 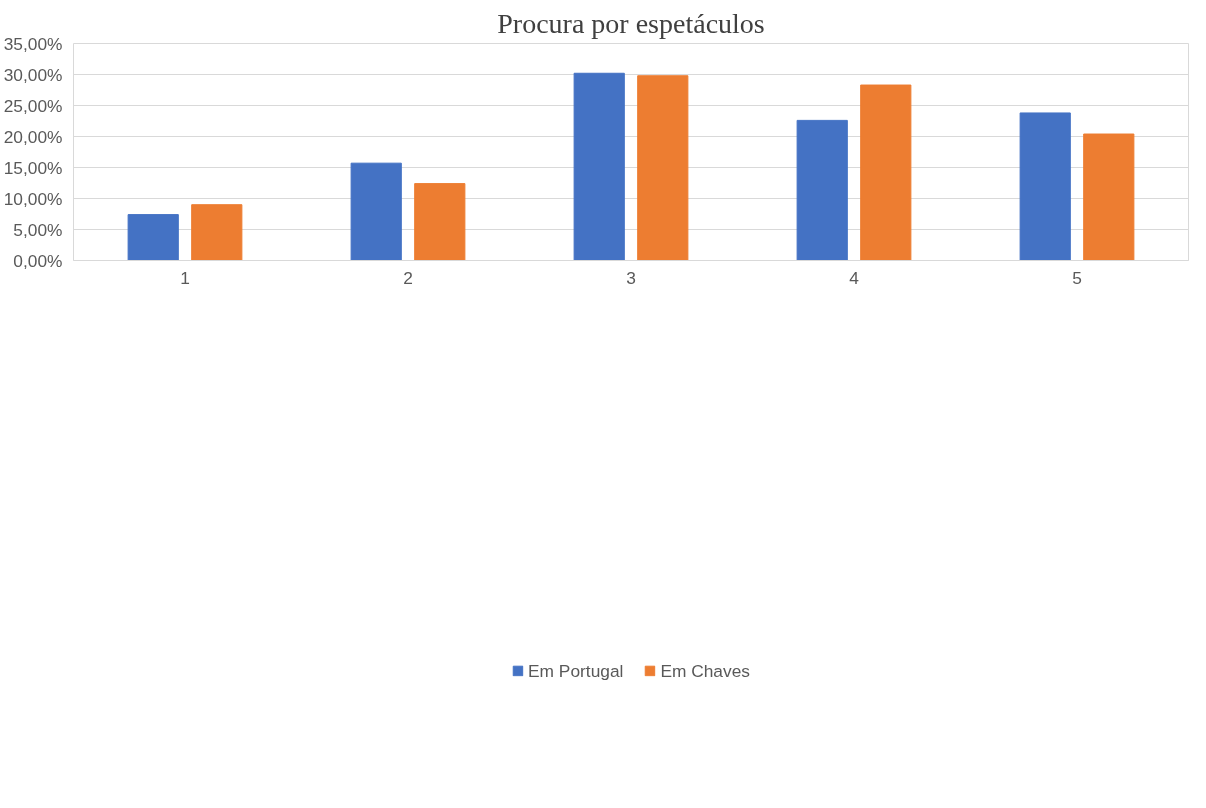 I want to click on x-tick-label: 1, so click(x=185, y=277).